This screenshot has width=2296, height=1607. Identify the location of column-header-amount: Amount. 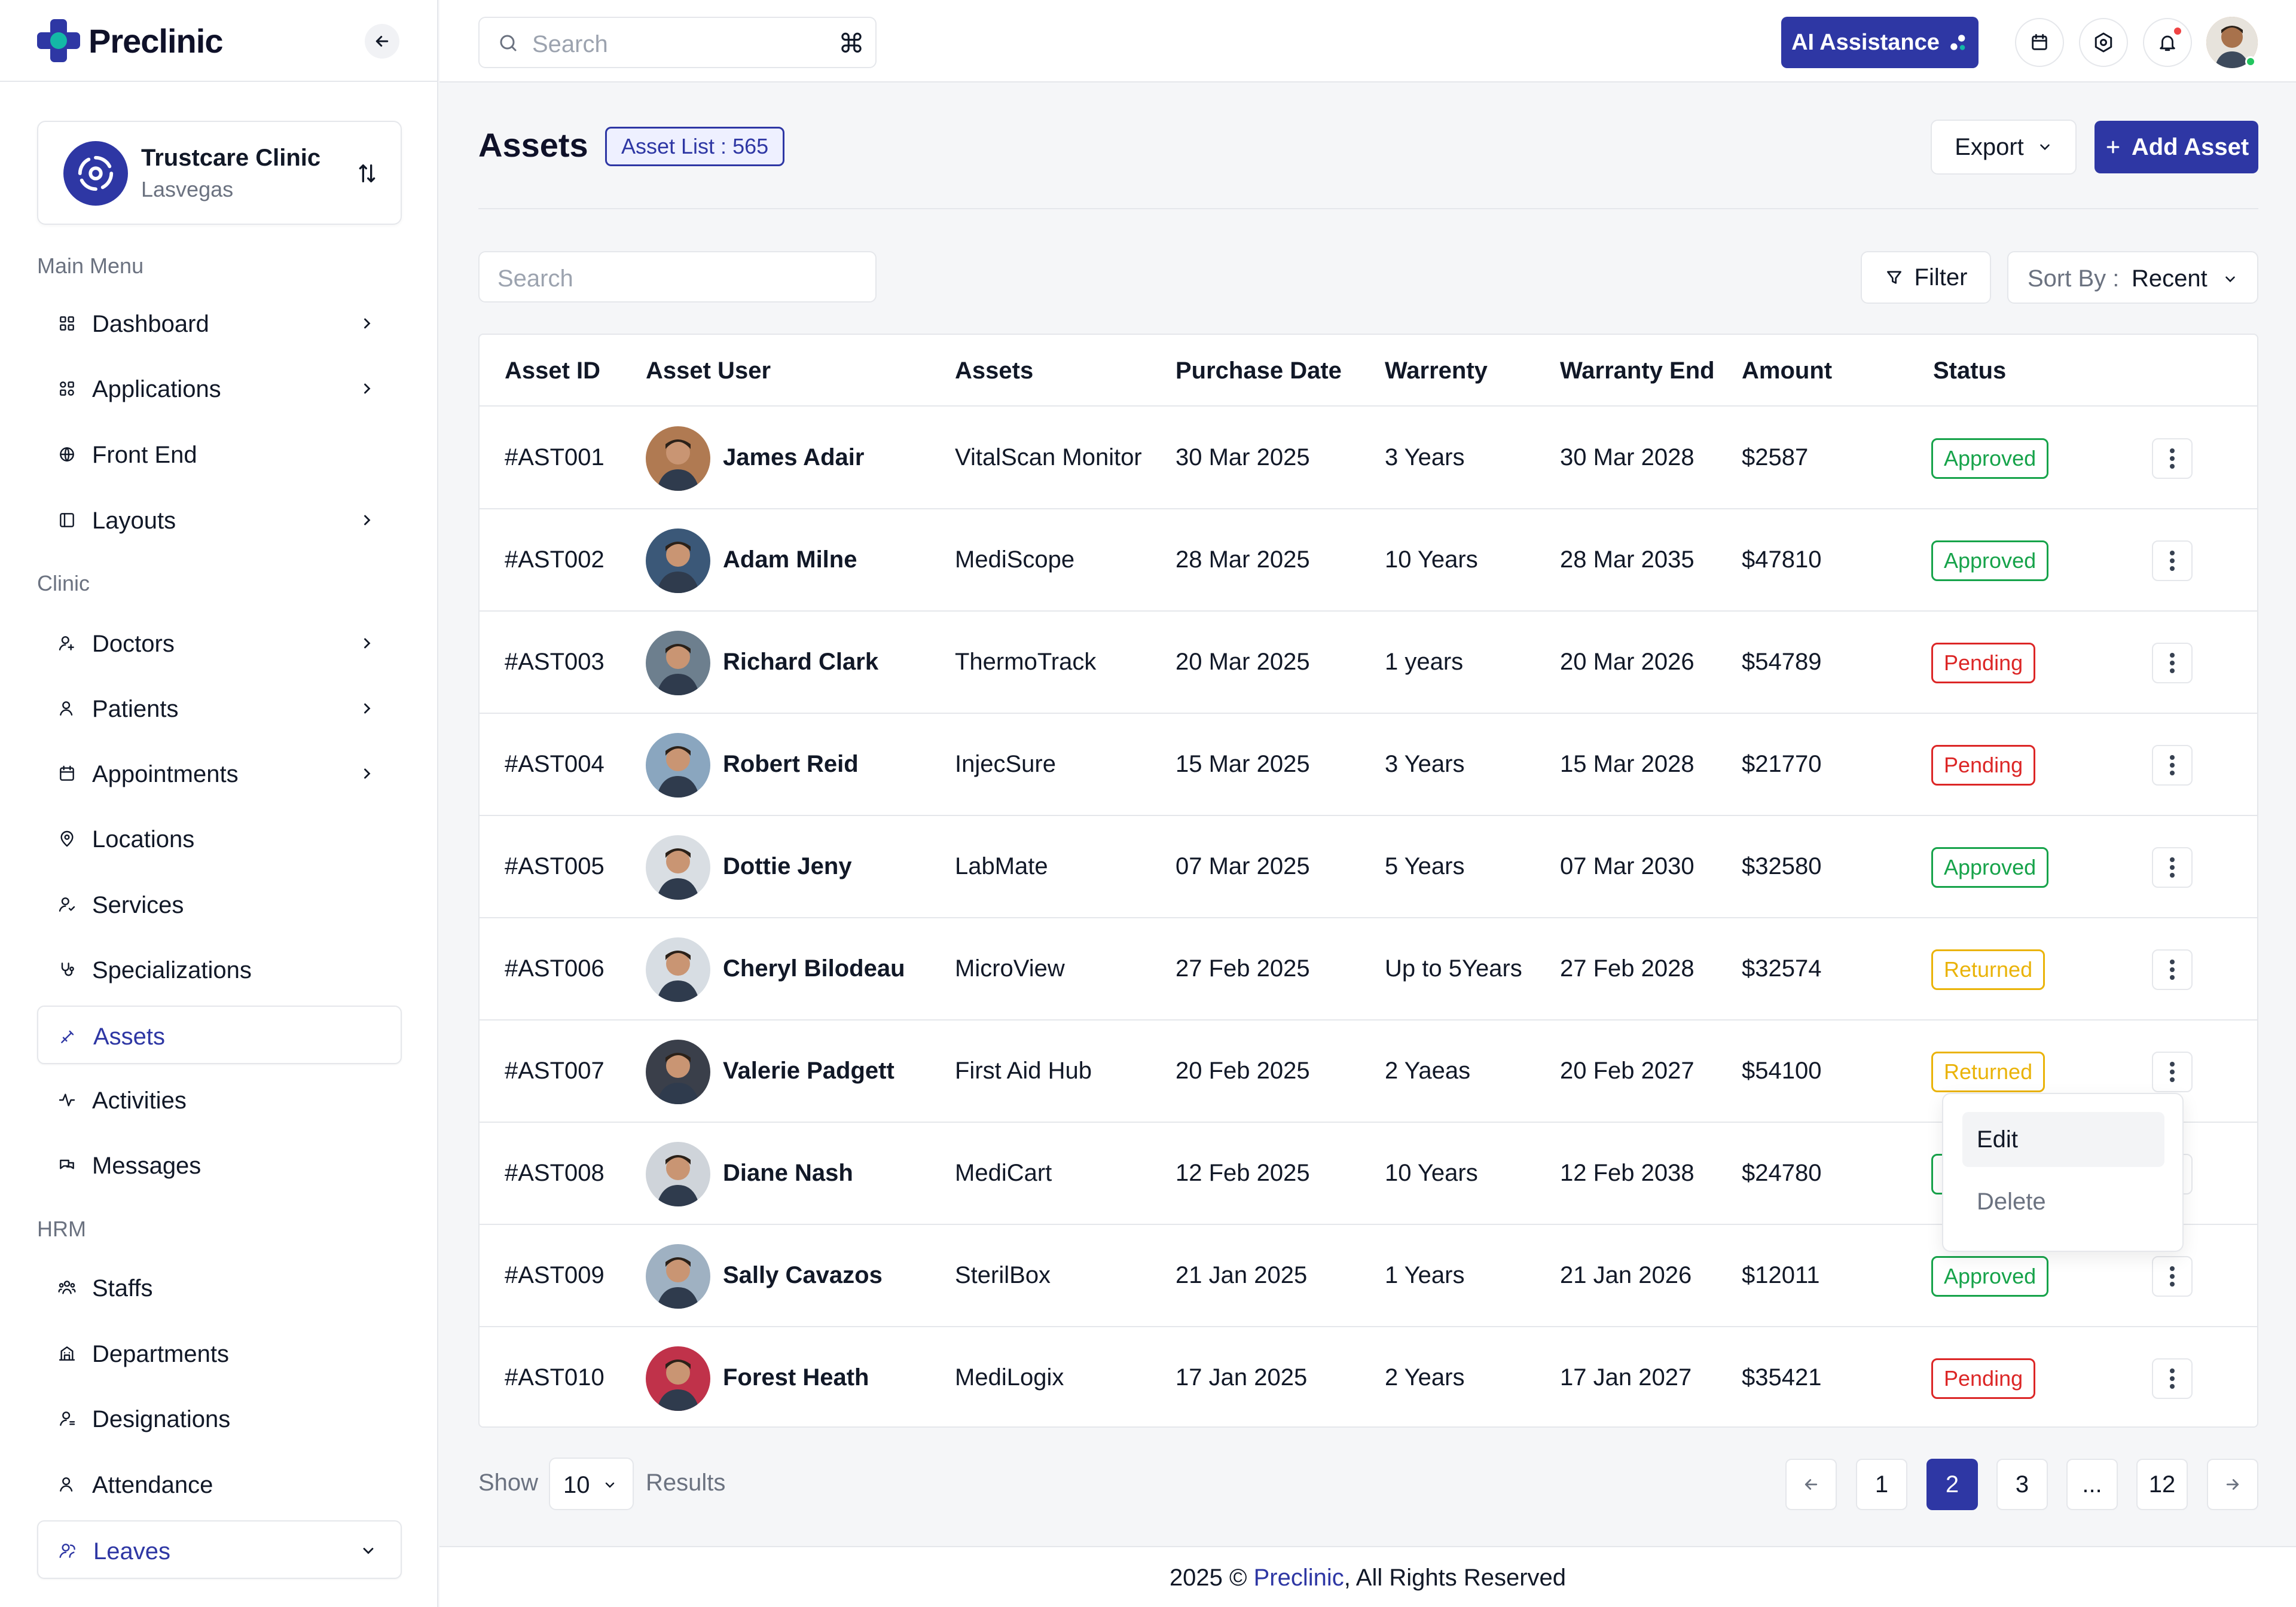
(1787, 371).